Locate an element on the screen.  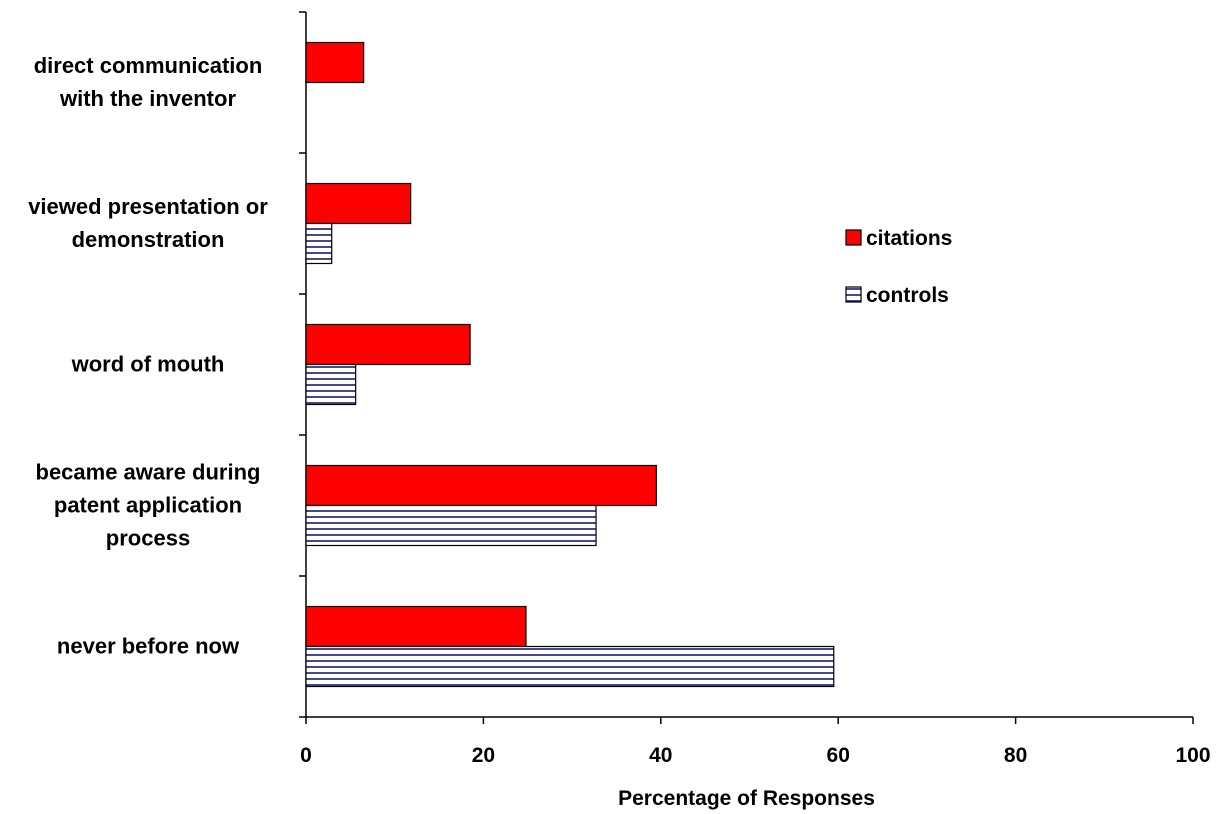
category-label: with the inventor is located at coordinates (147, 98).